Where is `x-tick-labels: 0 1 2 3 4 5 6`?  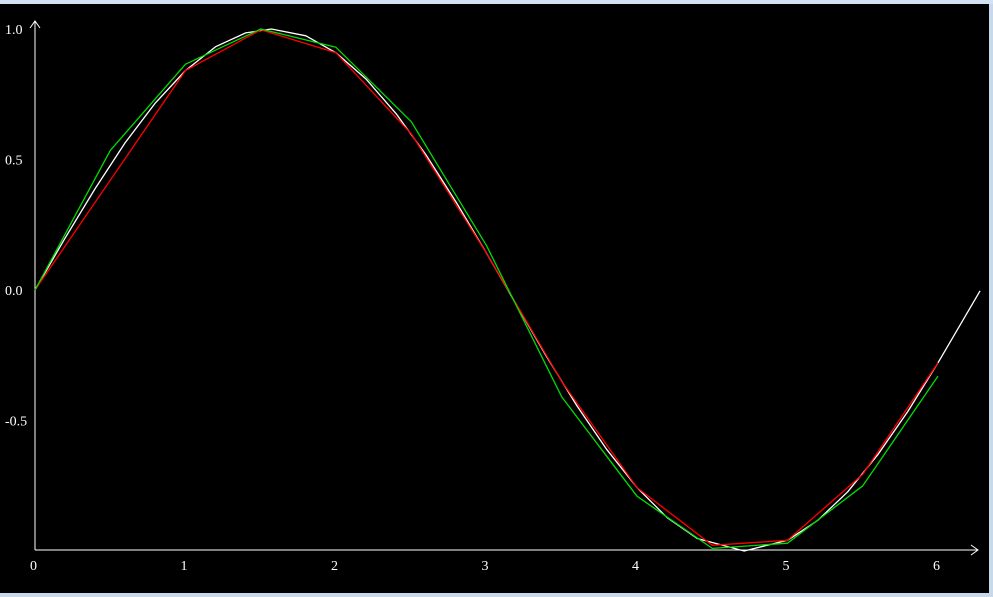
x-tick-labels: 0 1 2 3 4 5 6 is located at coordinates (485, 566).